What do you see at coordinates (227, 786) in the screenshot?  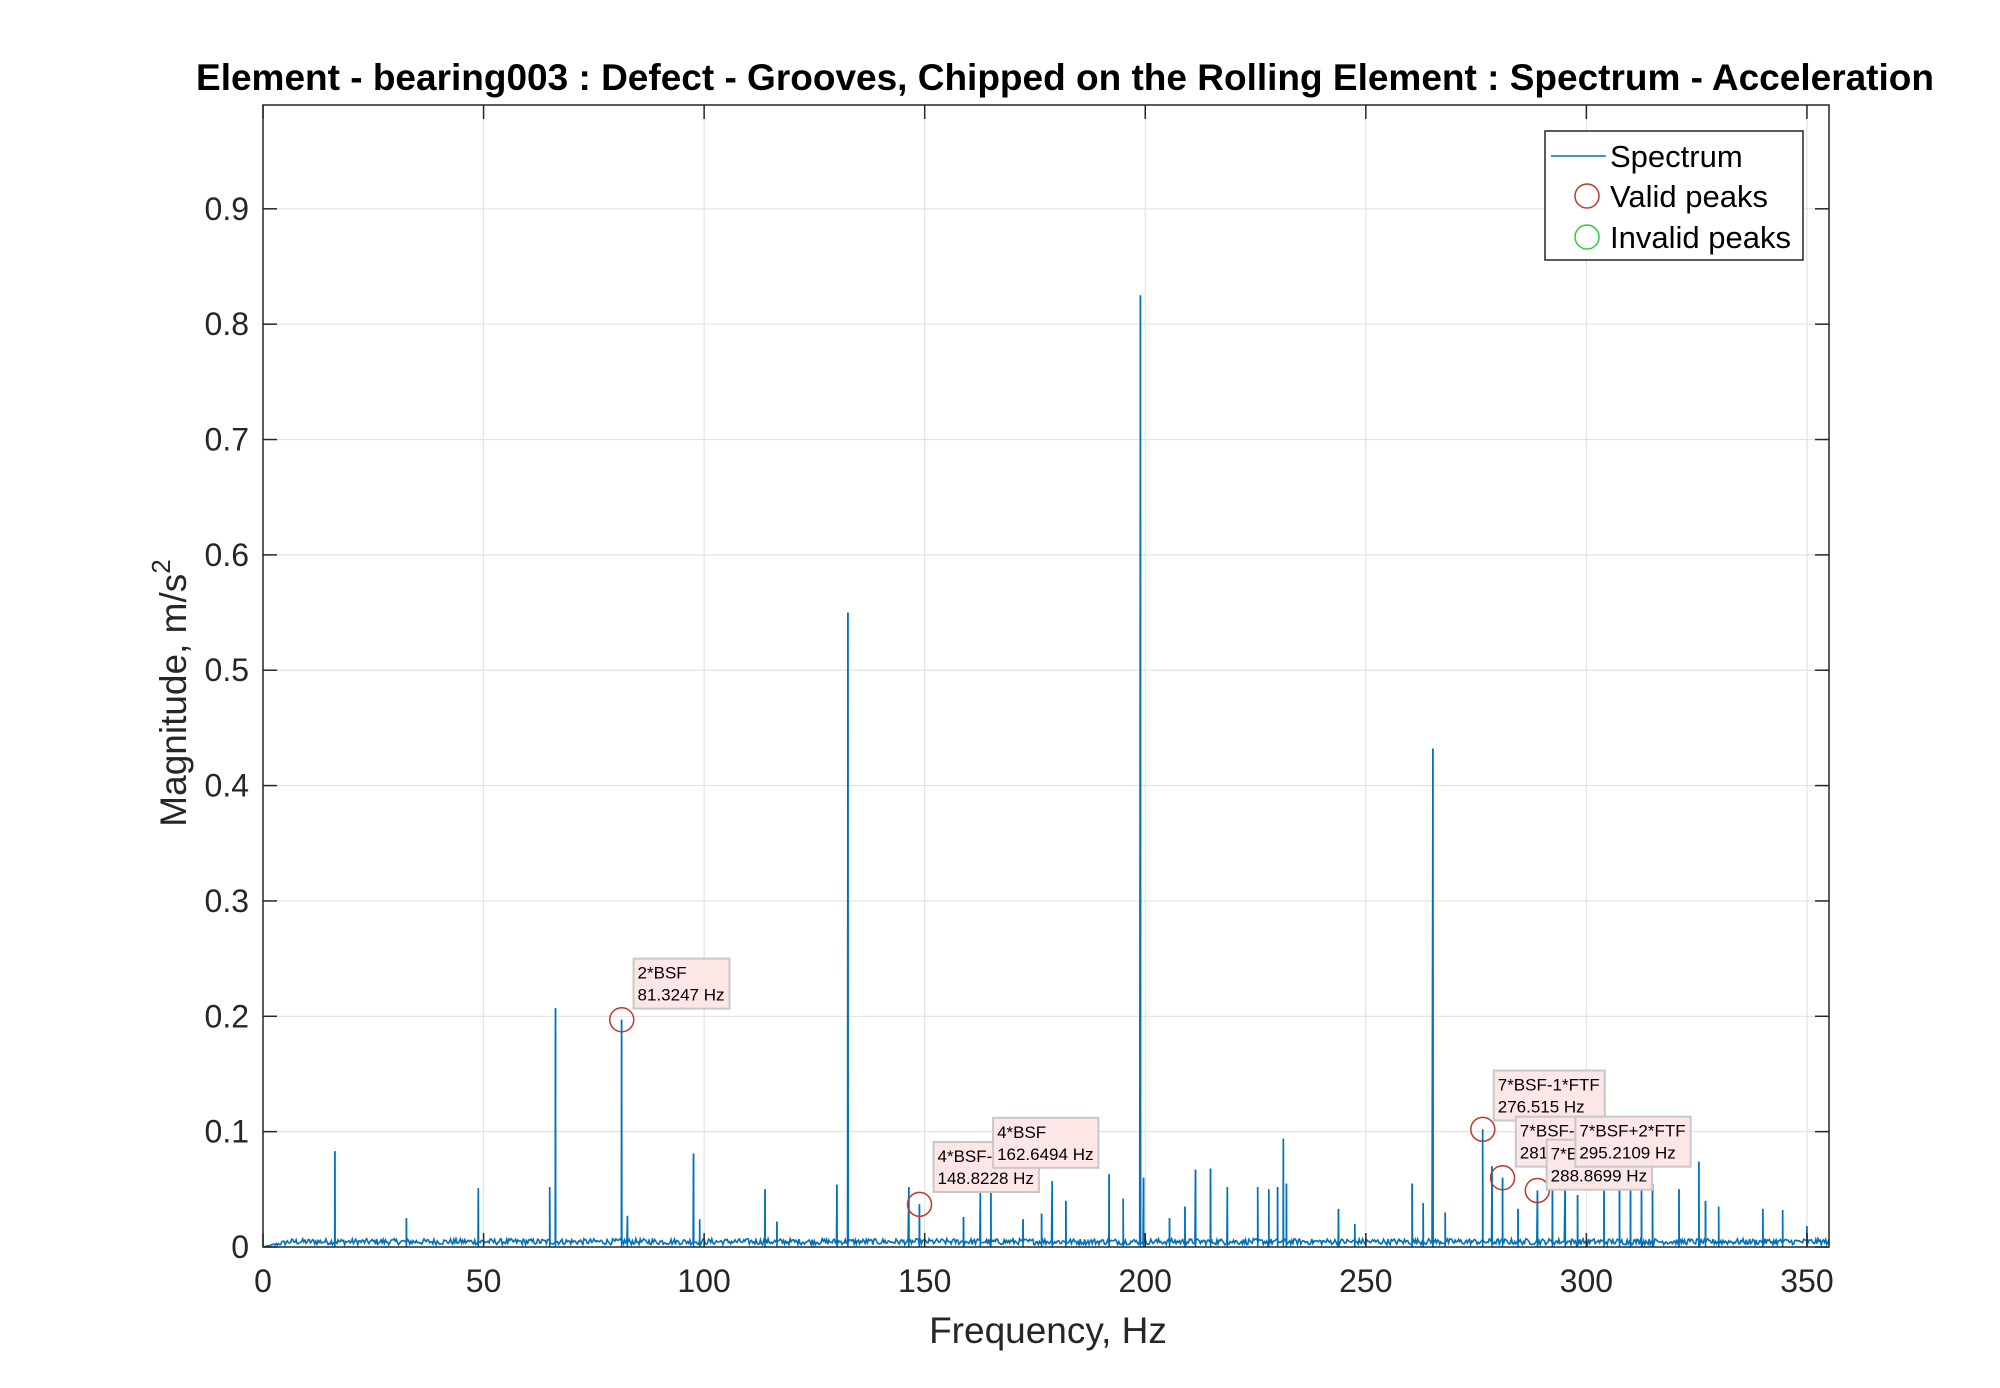 I see `y-tick-label: 0.4` at bounding box center [227, 786].